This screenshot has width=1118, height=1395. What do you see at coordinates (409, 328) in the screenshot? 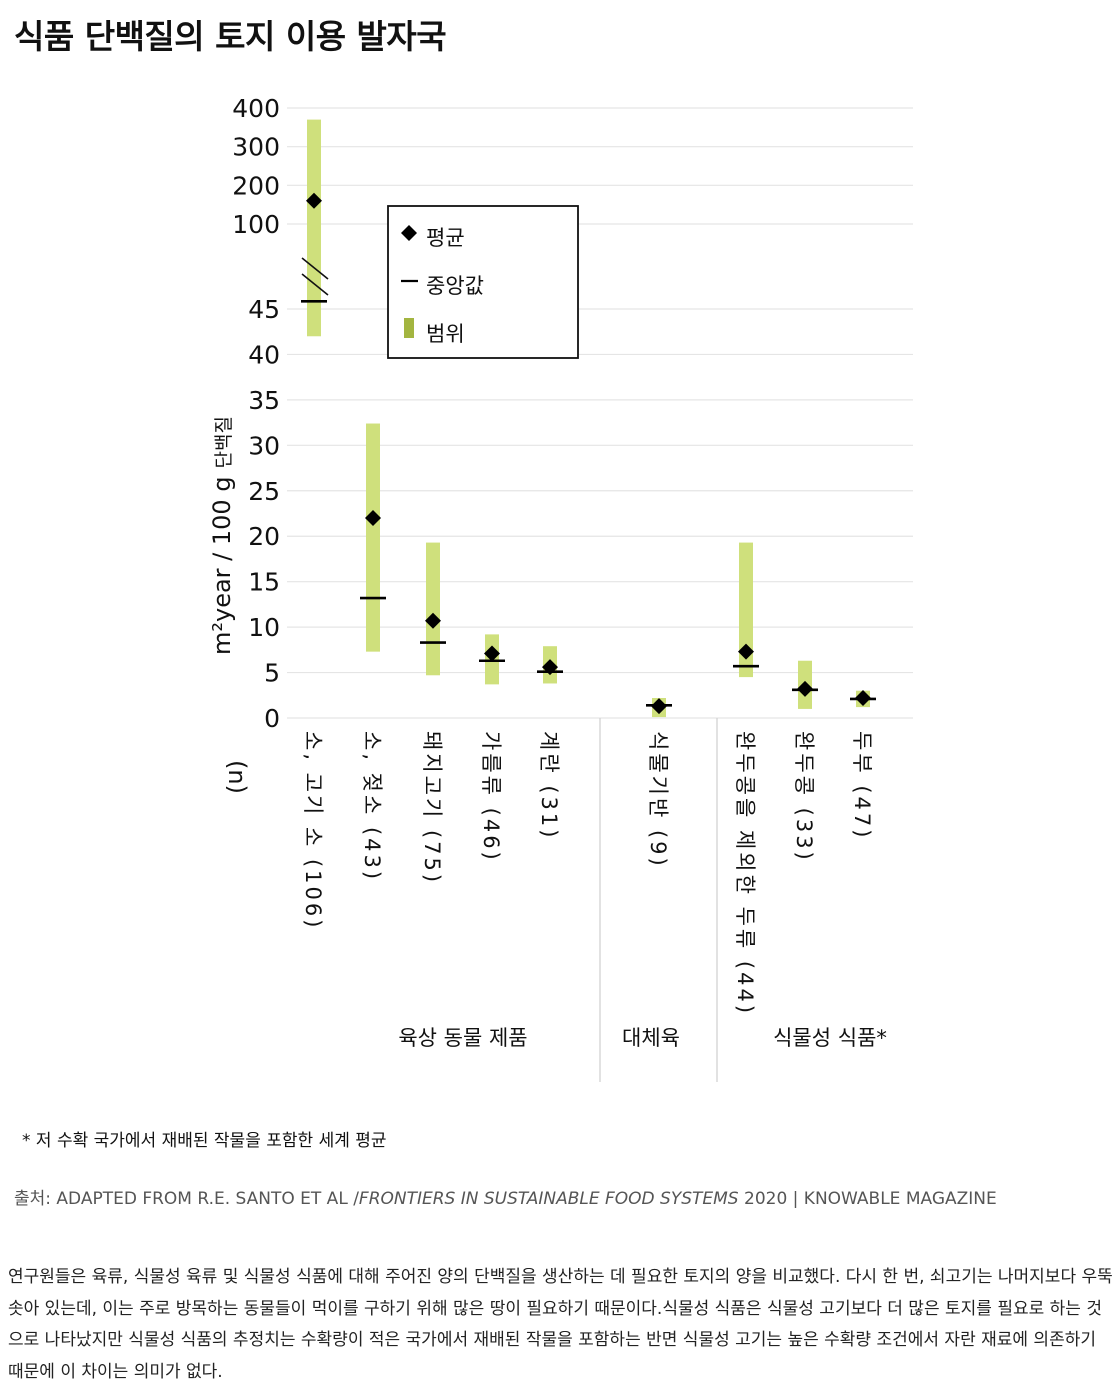
I see `legend-range-swatch` at bounding box center [409, 328].